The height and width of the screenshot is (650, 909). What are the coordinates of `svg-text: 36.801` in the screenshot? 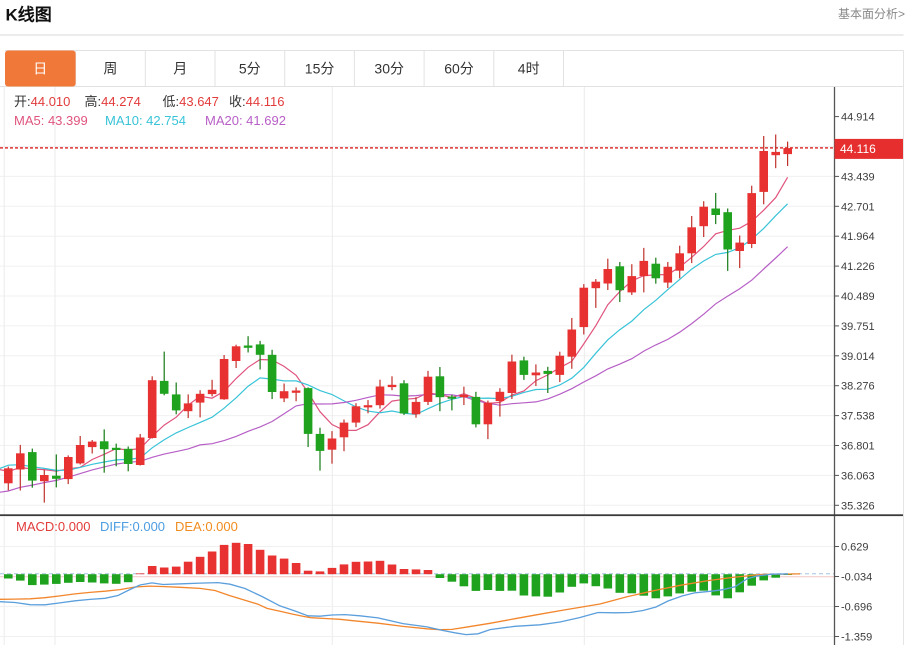 It's located at (858, 447).